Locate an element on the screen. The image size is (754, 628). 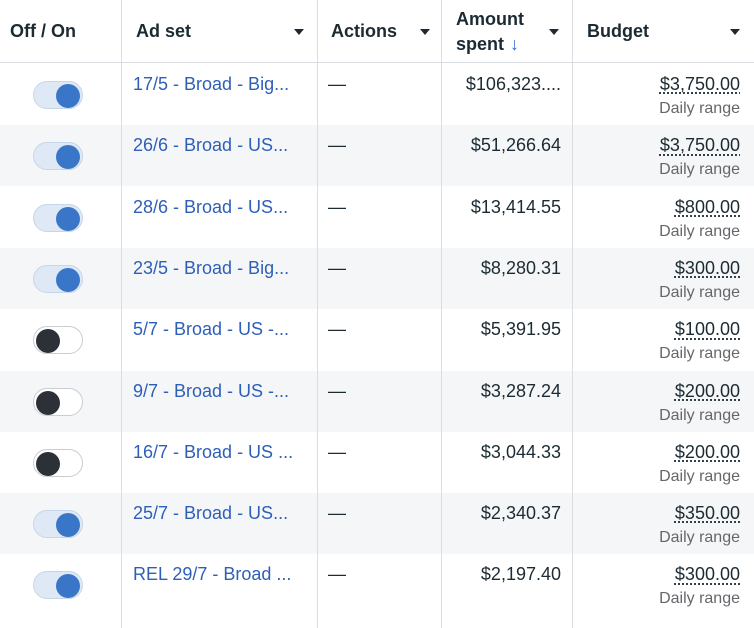
amount-spent-cell: $51,266.64 is located at coordinates (515, 145).